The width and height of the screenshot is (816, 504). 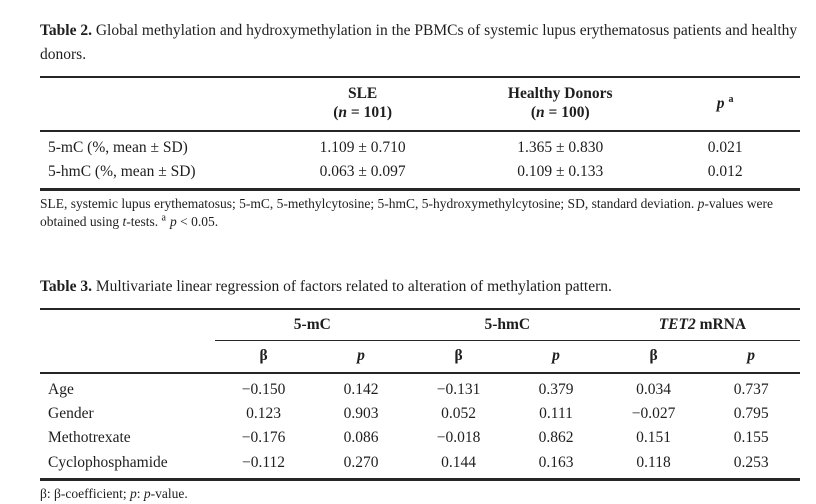 I want to click on table3-footnote-p-italic: p, so click(x=133, y=494).